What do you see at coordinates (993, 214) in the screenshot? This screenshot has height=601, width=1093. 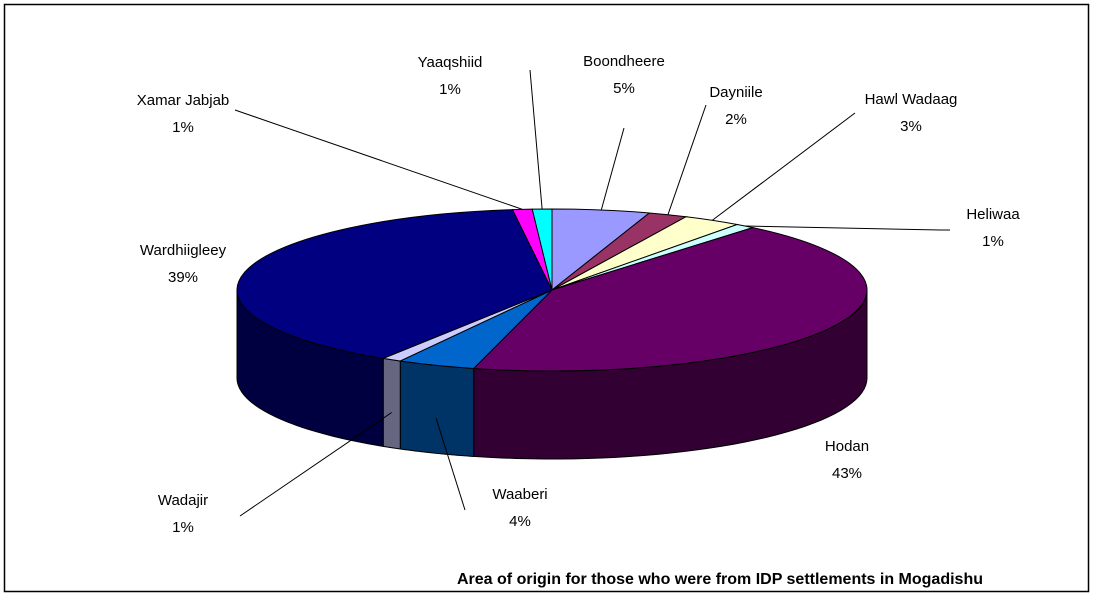 I see `slice-label: Heliwaa` at bounding box center [993, 214].